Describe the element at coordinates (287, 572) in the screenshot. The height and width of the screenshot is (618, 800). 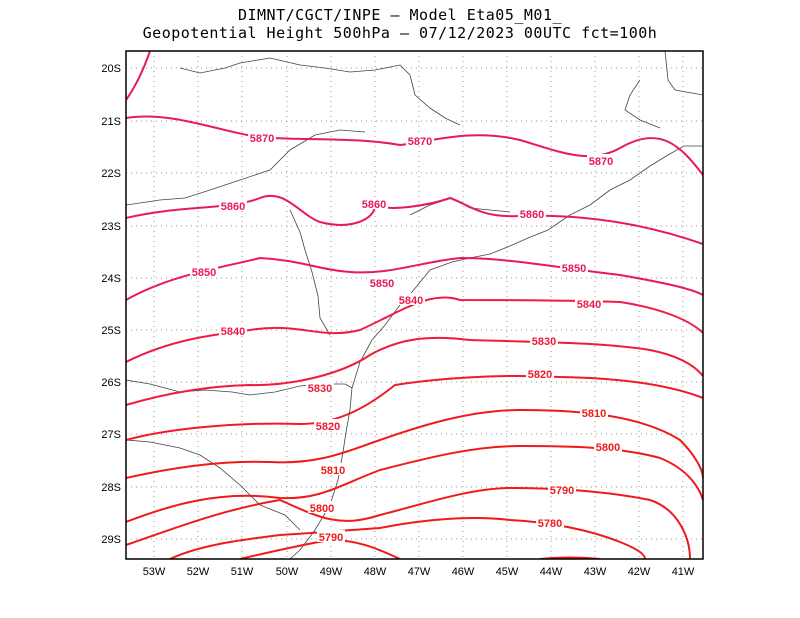
I see `lon-label: 50W` at that location.